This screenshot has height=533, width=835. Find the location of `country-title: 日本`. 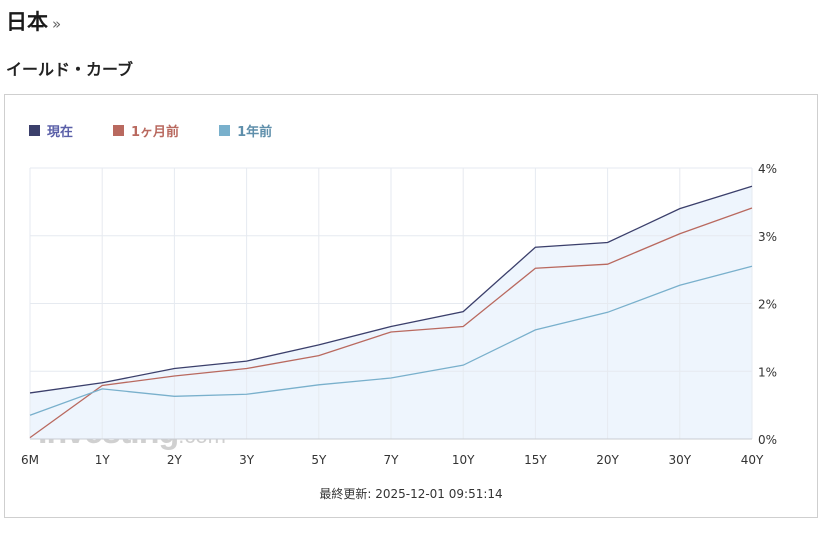

country-title: 日本 is located at coordinates (27, 22).